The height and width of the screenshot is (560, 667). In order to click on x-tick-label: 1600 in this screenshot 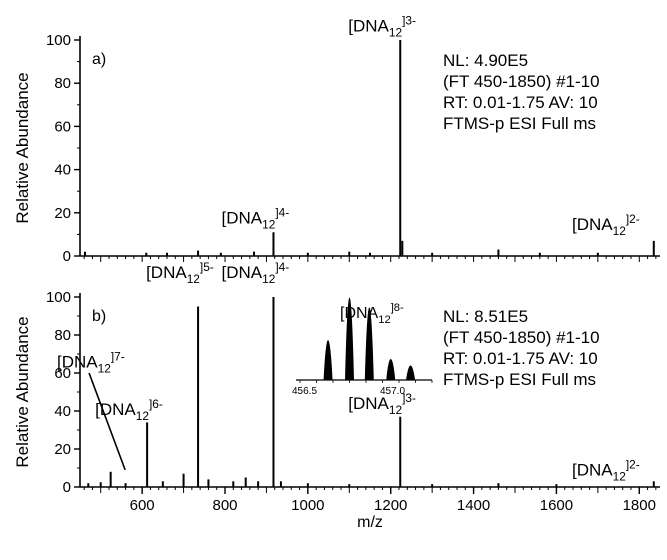, I will do `click(556, 505)`.